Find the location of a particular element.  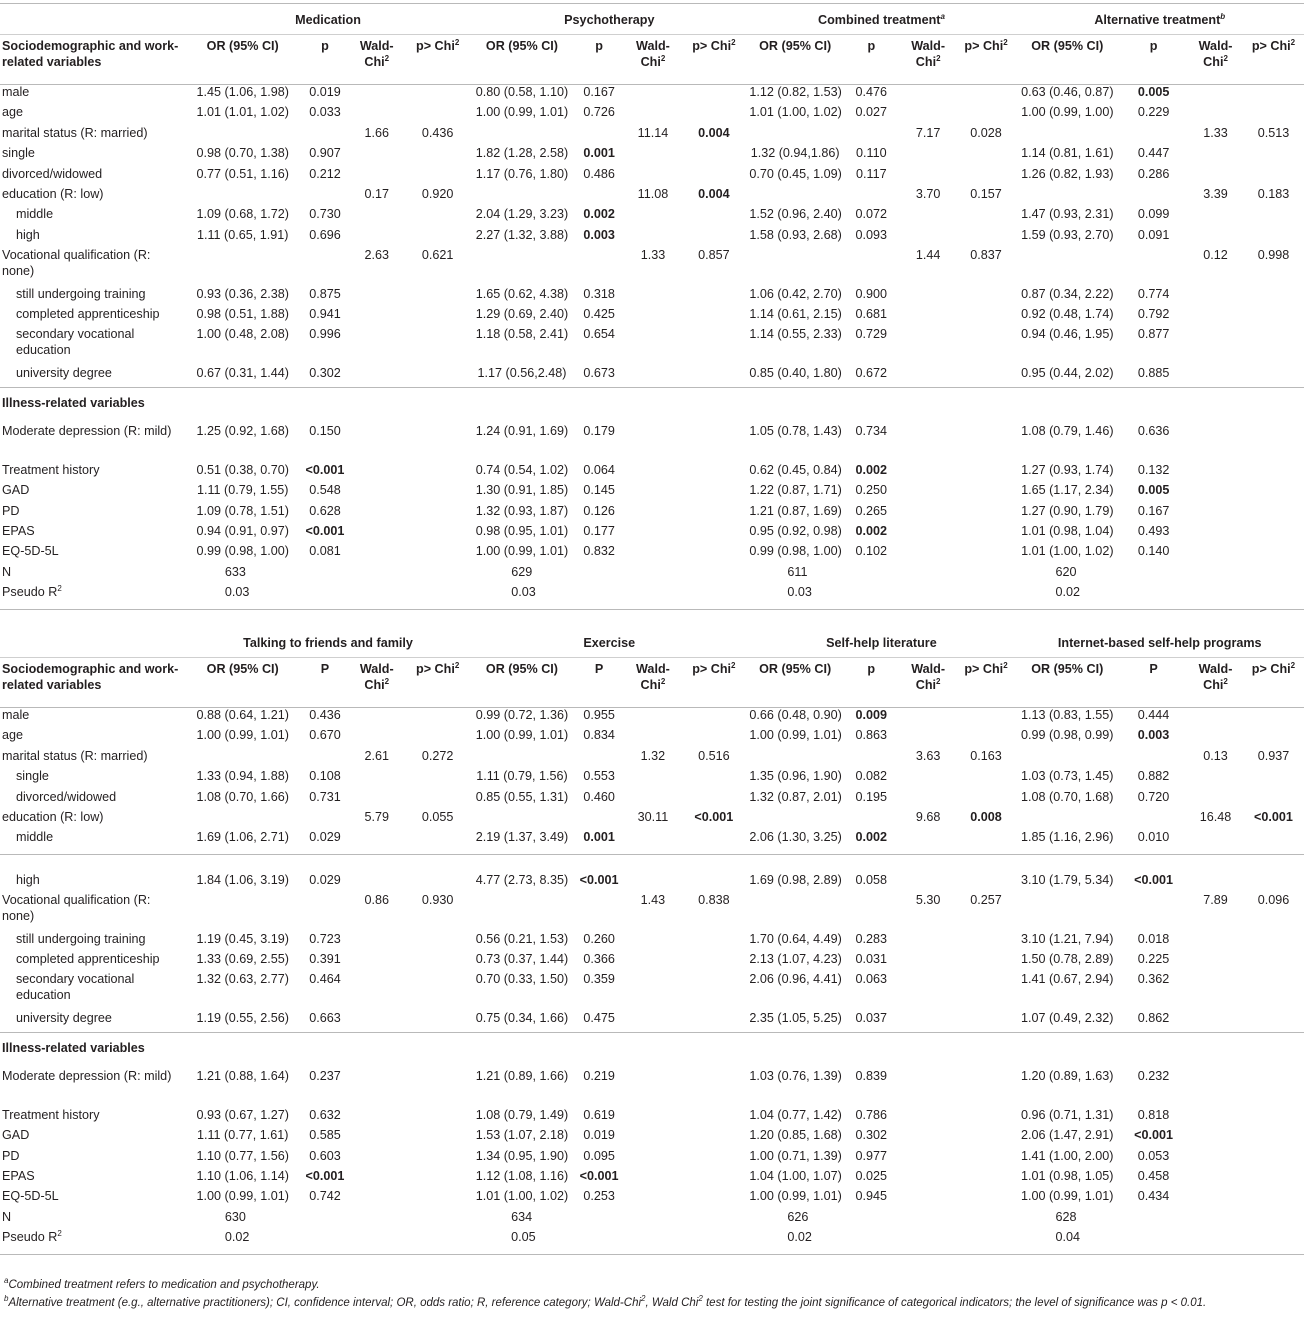

or-ci-cell: 629 is located at coordinates (522, 571).